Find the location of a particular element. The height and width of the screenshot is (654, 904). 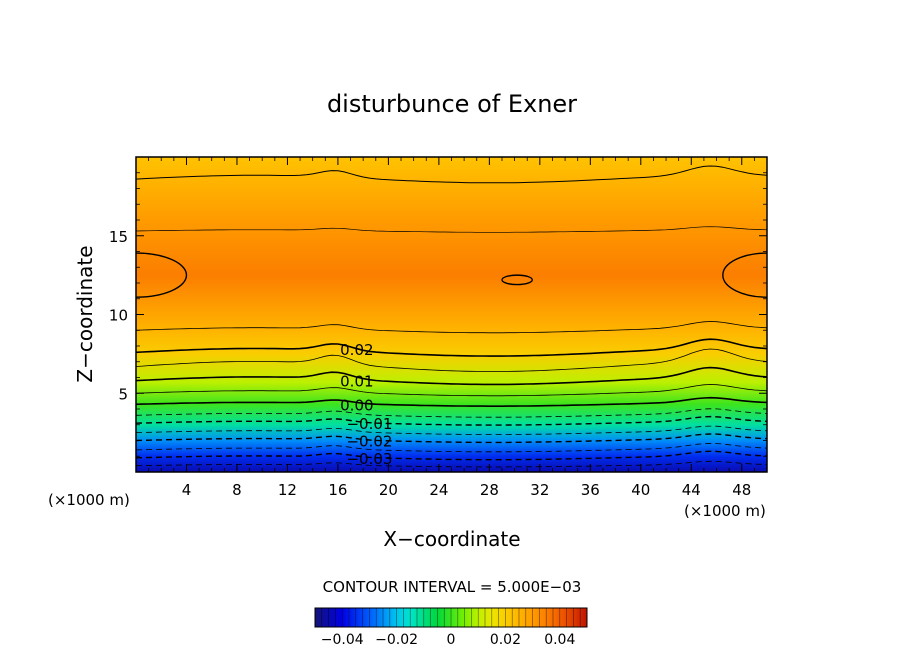

colorbar-bands is located at coordinates (451, 617).